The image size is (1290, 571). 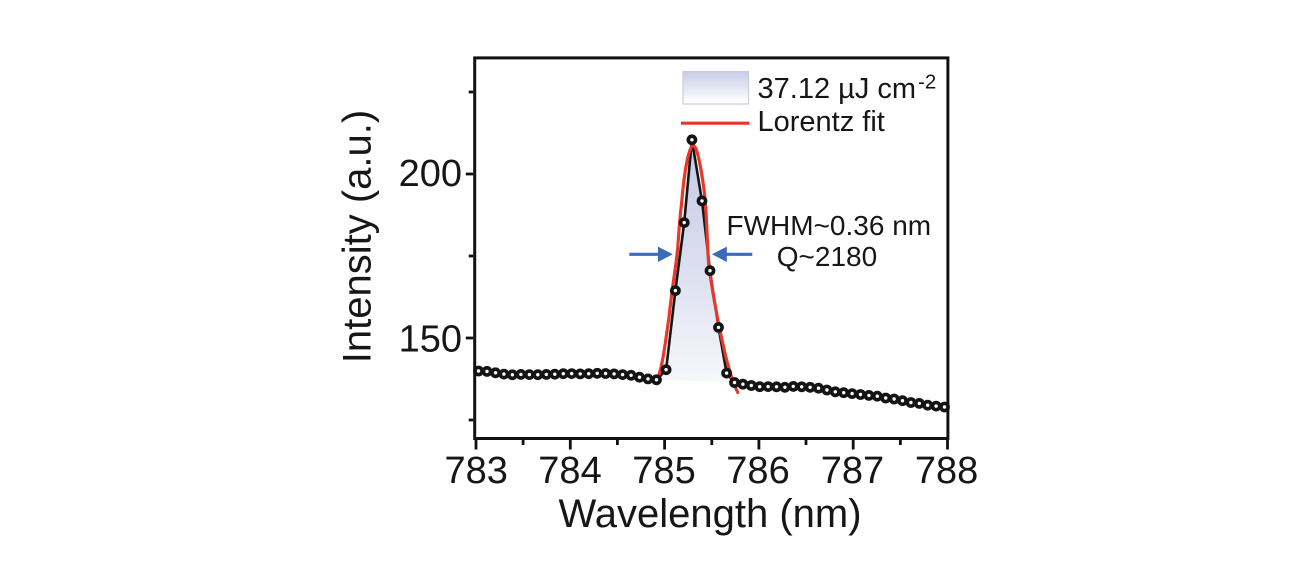 What do you see at coordinates (430, 174) in the screenshot?
I see `svg-text: 200` at bounding box center [430, 174].